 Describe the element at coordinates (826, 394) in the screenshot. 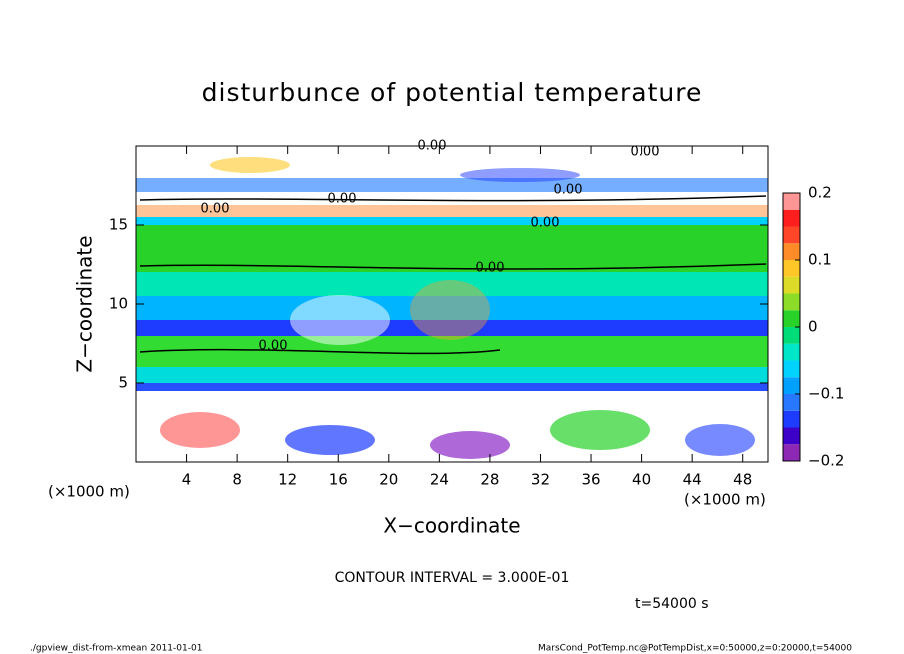

I see `colorbar-tick-label: −0.1` at that location.